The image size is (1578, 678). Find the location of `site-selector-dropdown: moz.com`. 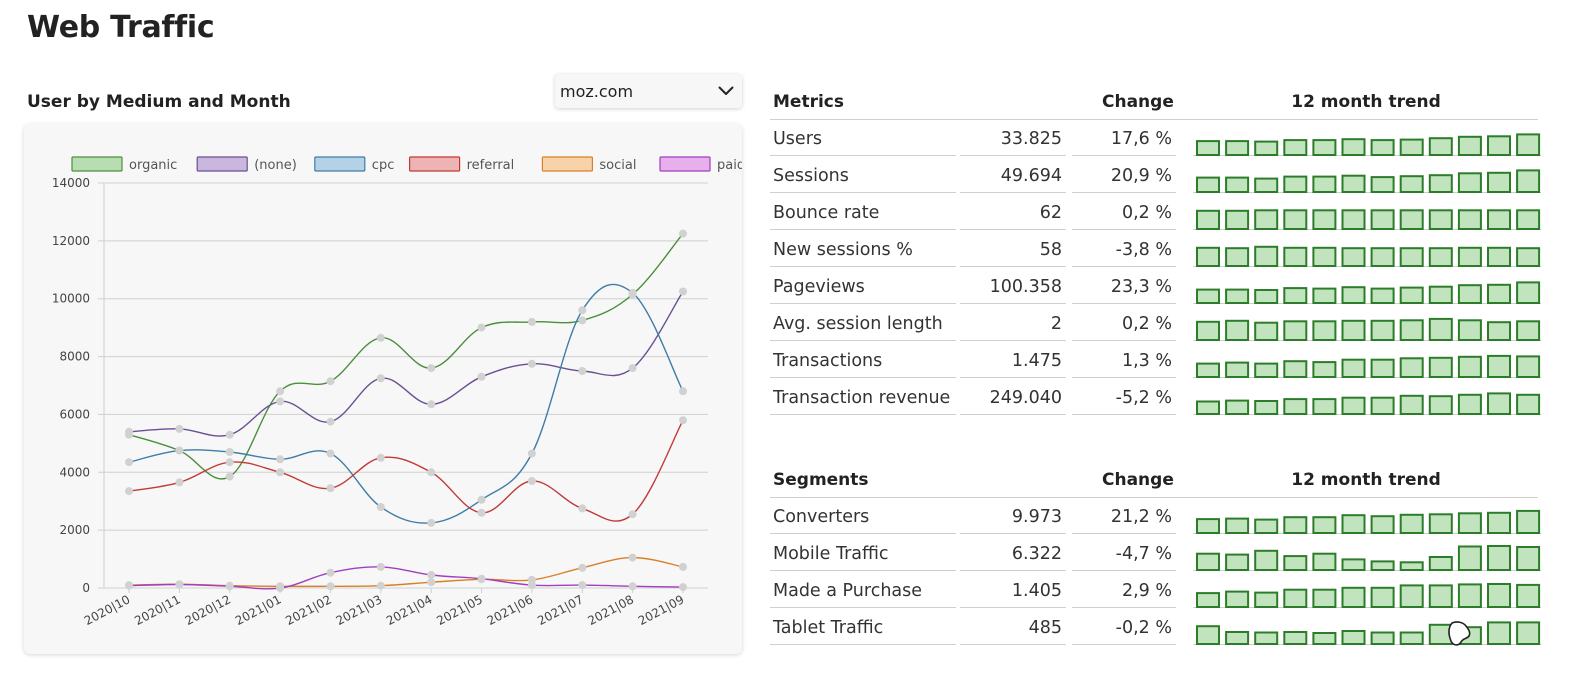

site-selector-dropdown: moz.com is located at coordinates (648, 91).